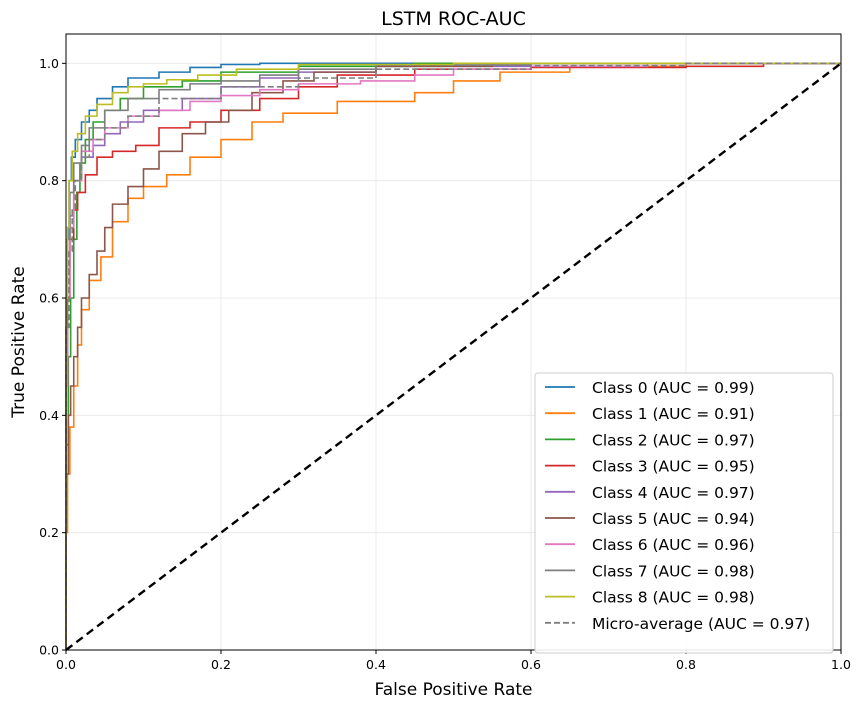  I want to click on legend-box, so click(684, 513).